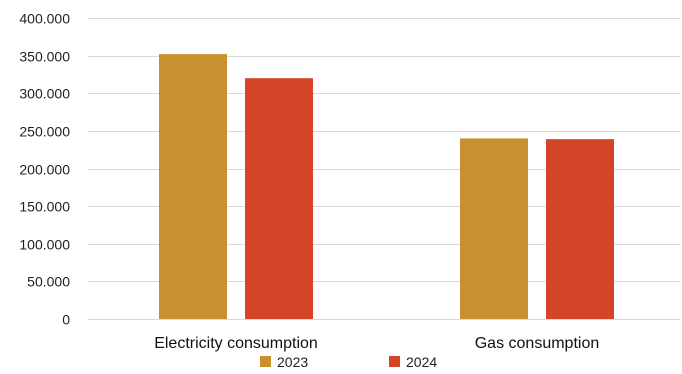 The width and height of the screenshot is (682, 374). I want to click on y-tick-label: 100.000, so click(44, 245).